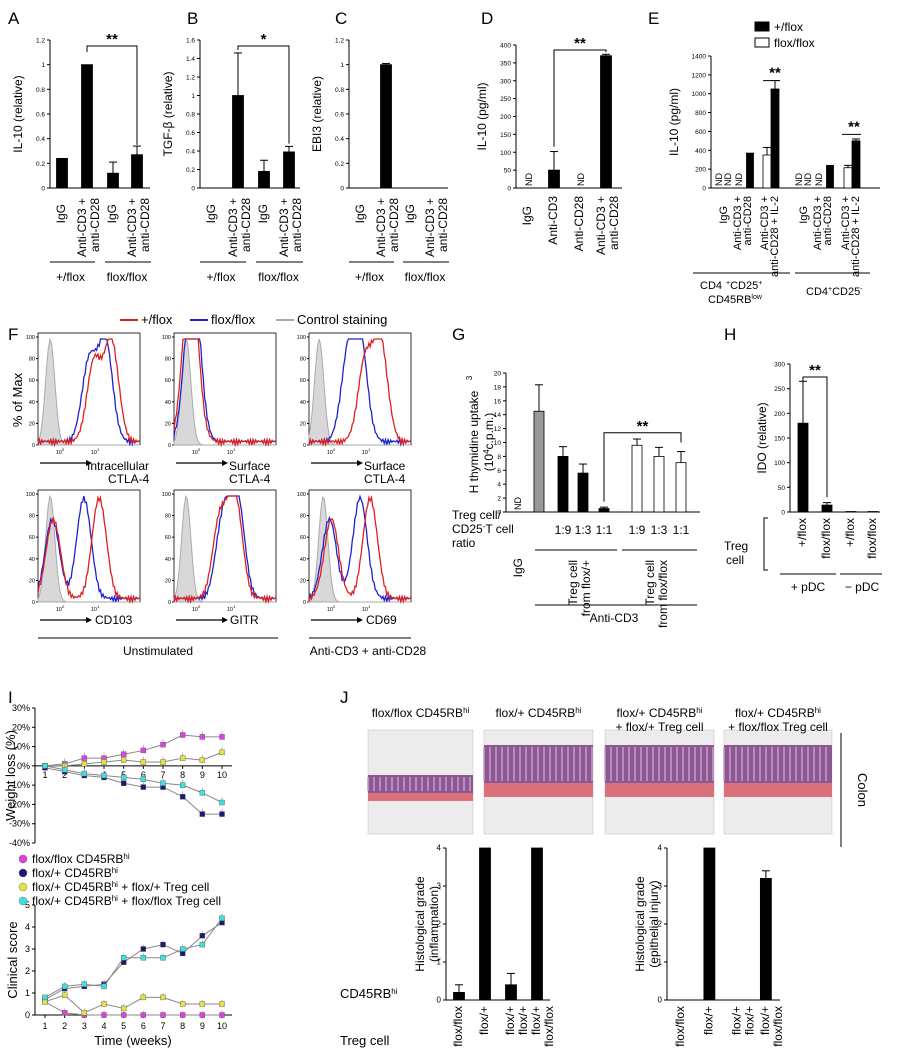 The image size is (904, 1050). Describe the element at coordinates (663, 594) in the screenshot. I see `group-label: from flox/flox` at that location.